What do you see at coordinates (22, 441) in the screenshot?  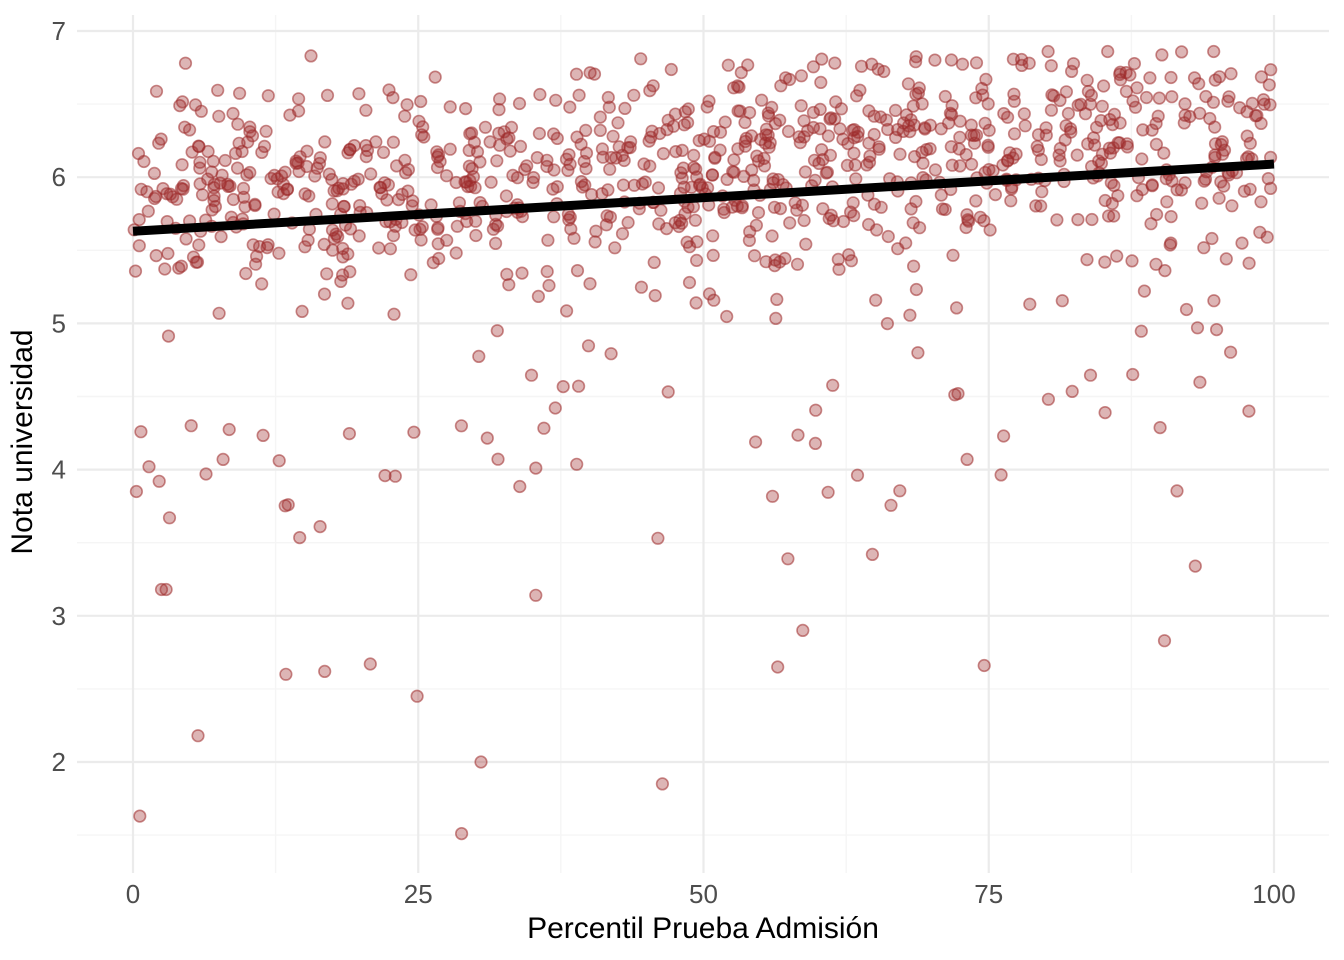 I see `y-axis-title: Nota universidad` at bounding box center [22, 441].